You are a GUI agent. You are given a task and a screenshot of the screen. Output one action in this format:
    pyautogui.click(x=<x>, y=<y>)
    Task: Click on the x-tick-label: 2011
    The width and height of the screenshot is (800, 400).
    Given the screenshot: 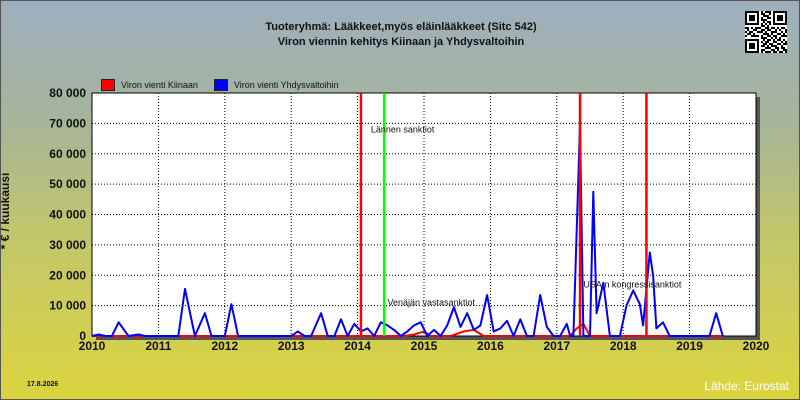 What is the action you would take?
    pyautogui.click(x=158, y=346)
    